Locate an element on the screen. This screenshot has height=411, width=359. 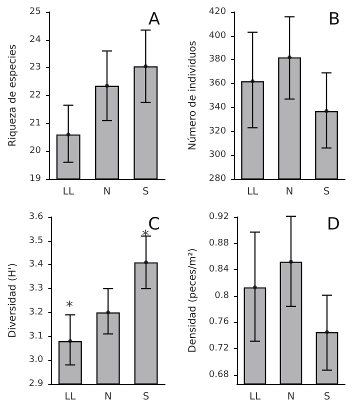
y-tick-label: 380 is located at coordinates (217, 59).